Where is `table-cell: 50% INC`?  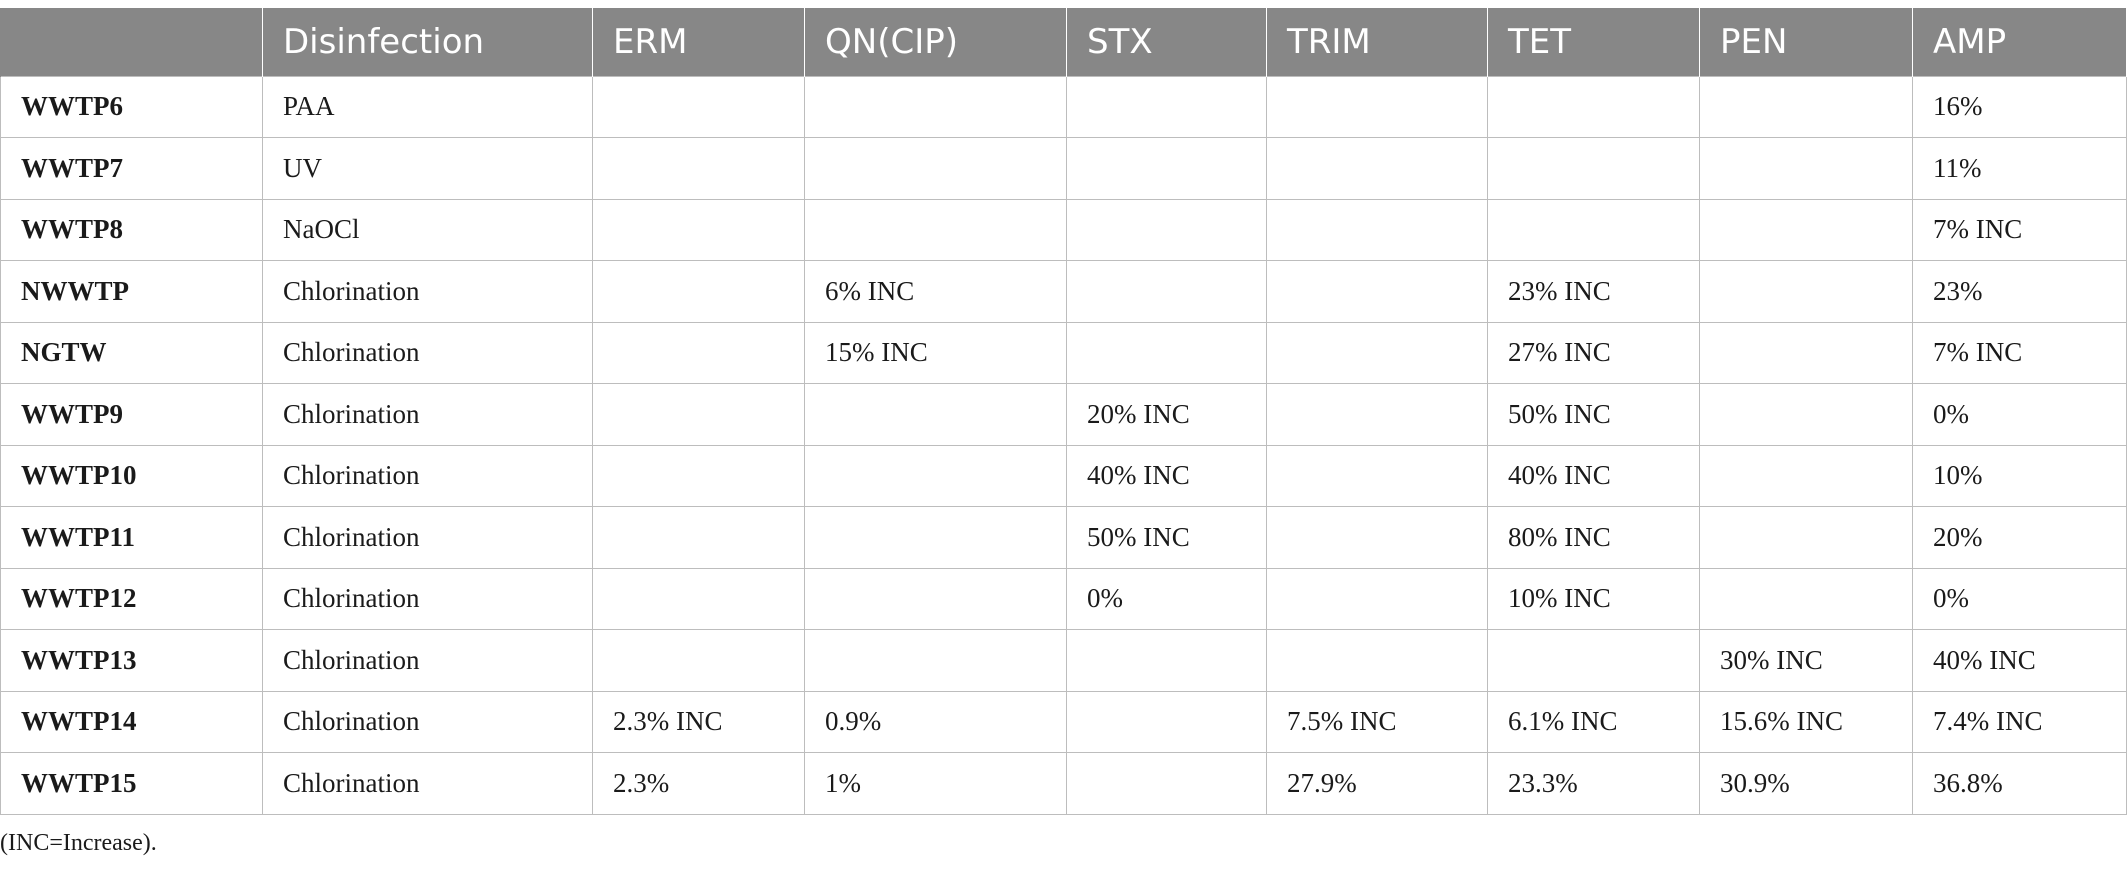 table-cell: 50% INC is located at coordinates (1166, 537).